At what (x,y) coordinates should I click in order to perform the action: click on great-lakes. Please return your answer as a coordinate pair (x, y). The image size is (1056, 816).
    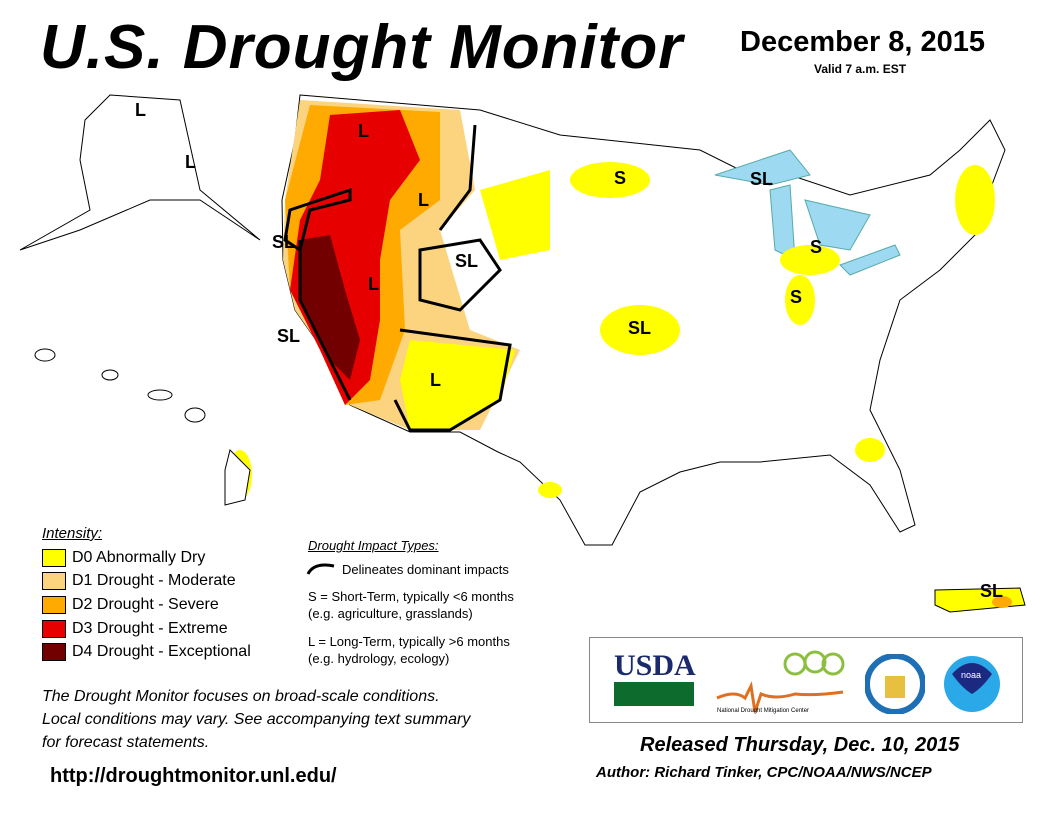
    Looking at the image, I should click on (807, 212).